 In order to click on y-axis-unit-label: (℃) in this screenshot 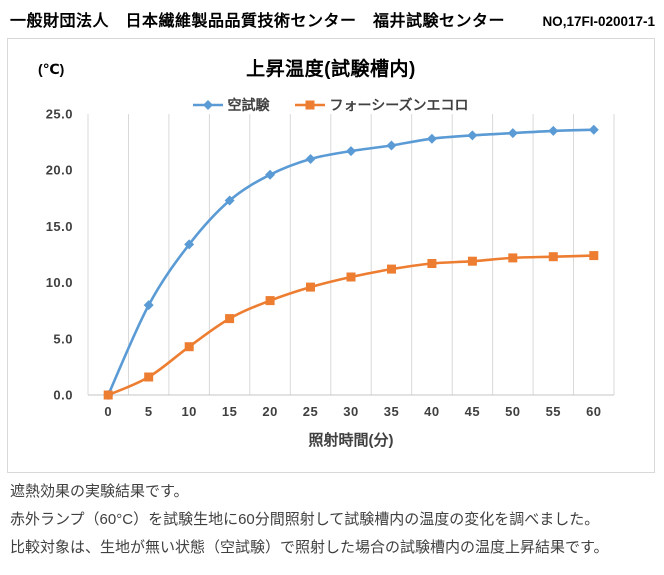, I will do `click(51, 69)`.